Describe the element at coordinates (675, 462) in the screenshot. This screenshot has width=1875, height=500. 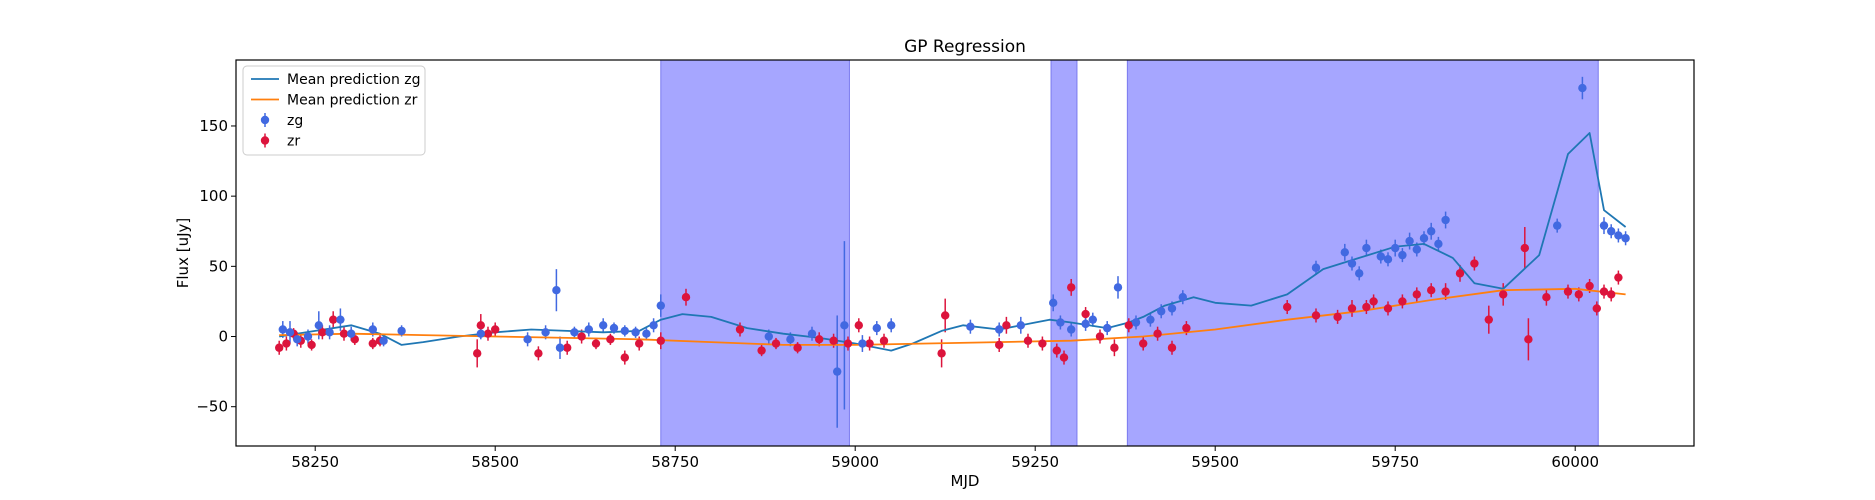
I see `x-tick-label: 58750` at that location.